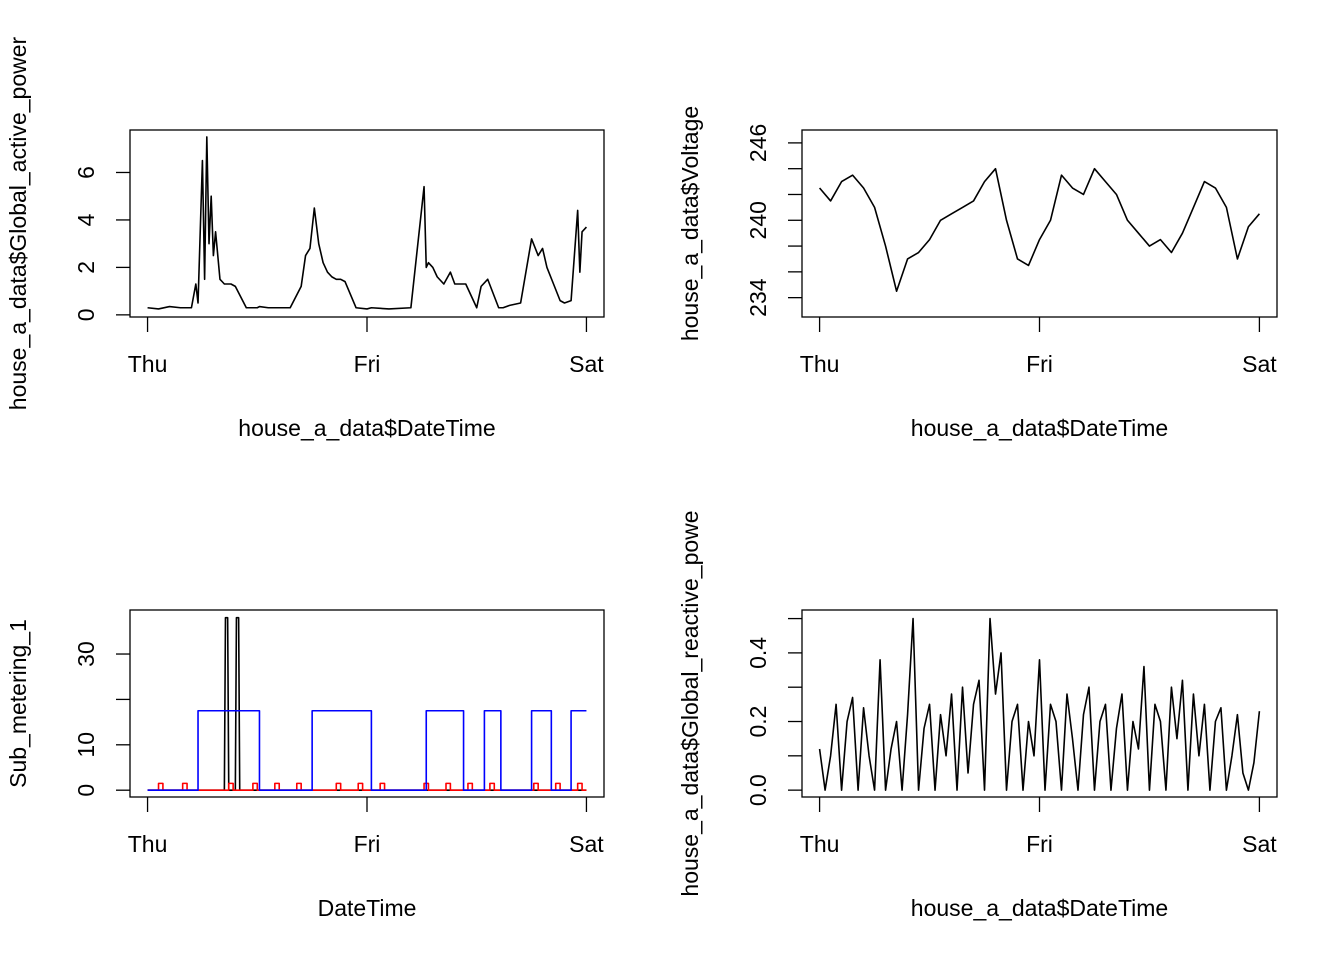 The height and width of the screenshot is (960, 1344). I want to click on y-axis-label: Sub_metering_1, so click(18, 703).